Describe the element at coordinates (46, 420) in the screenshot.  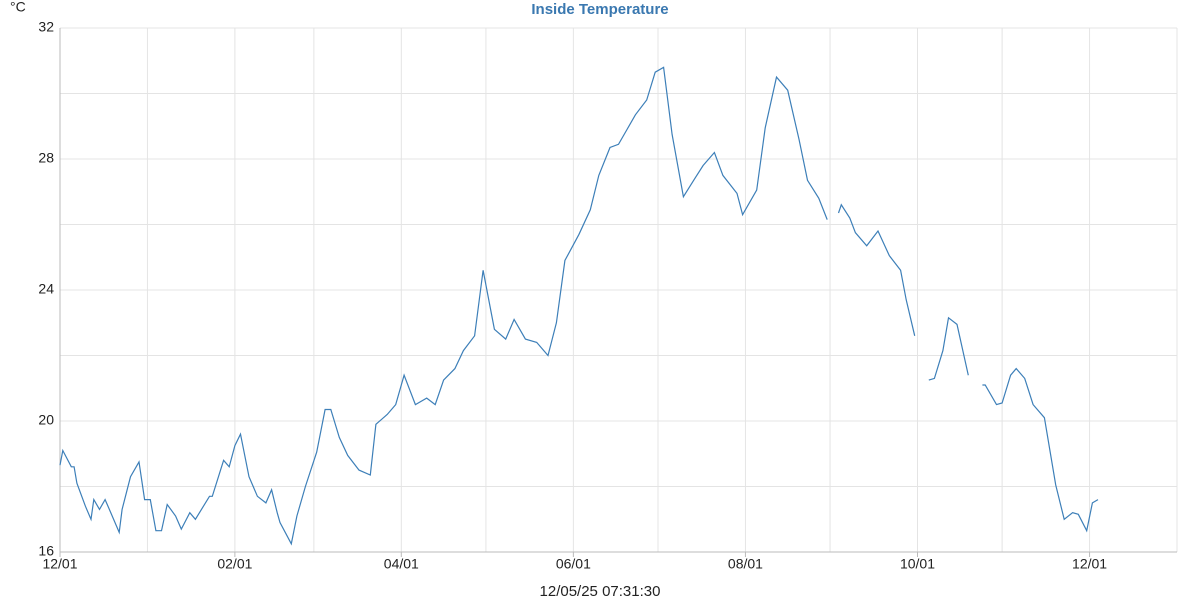
I see `y-tick-label: 20` at that location.